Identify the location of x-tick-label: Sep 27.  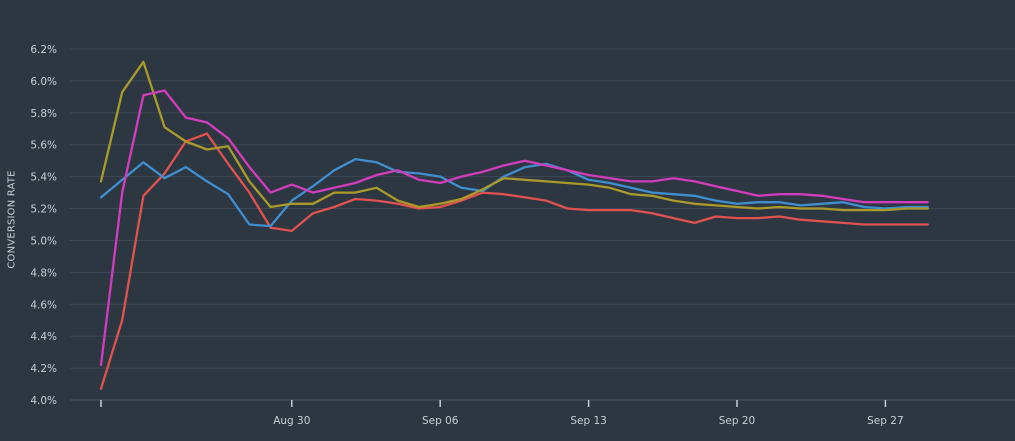
(885, 421).